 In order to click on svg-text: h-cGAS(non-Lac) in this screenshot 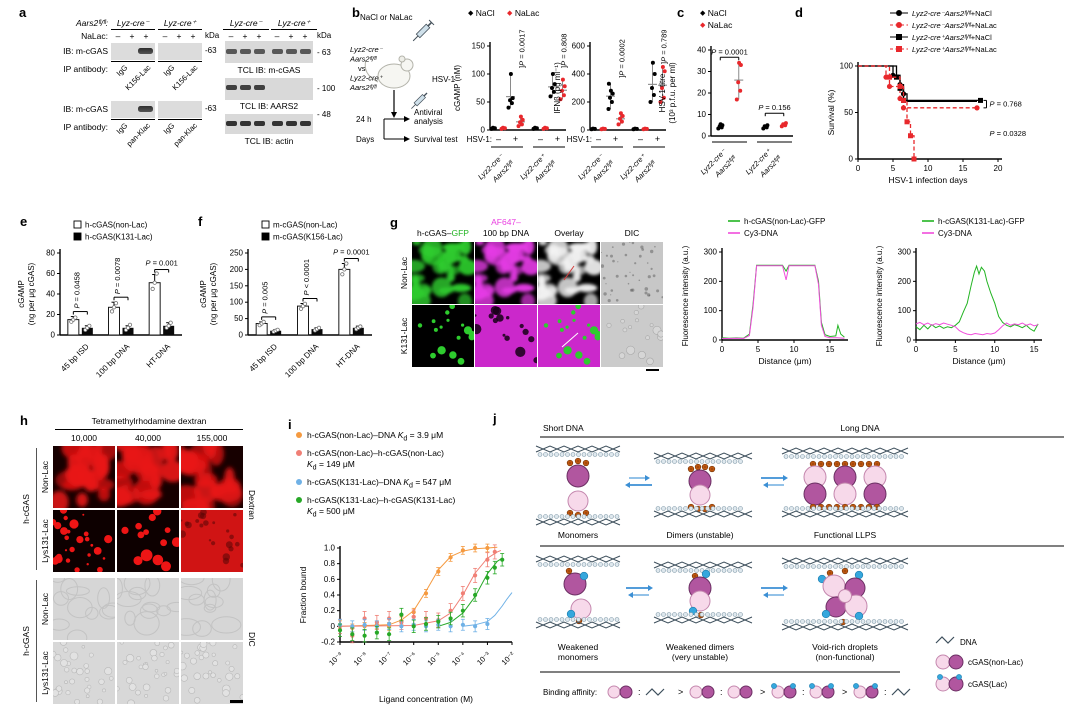, I will do `click(116, 225)`.